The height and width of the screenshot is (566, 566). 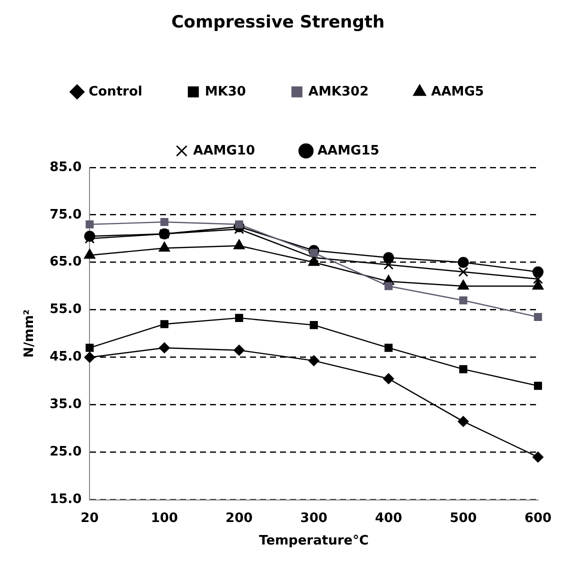 I want to click on y-tick-label: 65.0, so click(x=66, y=262).